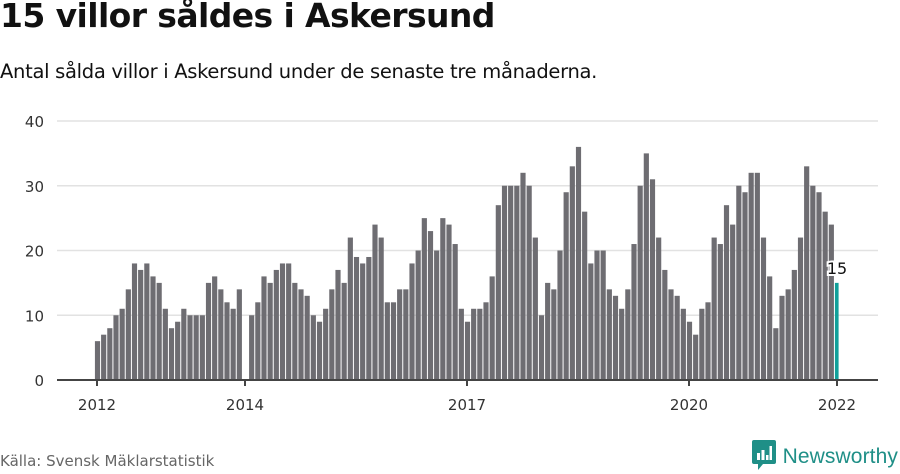 The height and width of the screenshot is (474, 900). What do you see at coordinates (245, 405) in the screenshot?
I see `x-tick-label: 2014` at bounding box center [245, 405].